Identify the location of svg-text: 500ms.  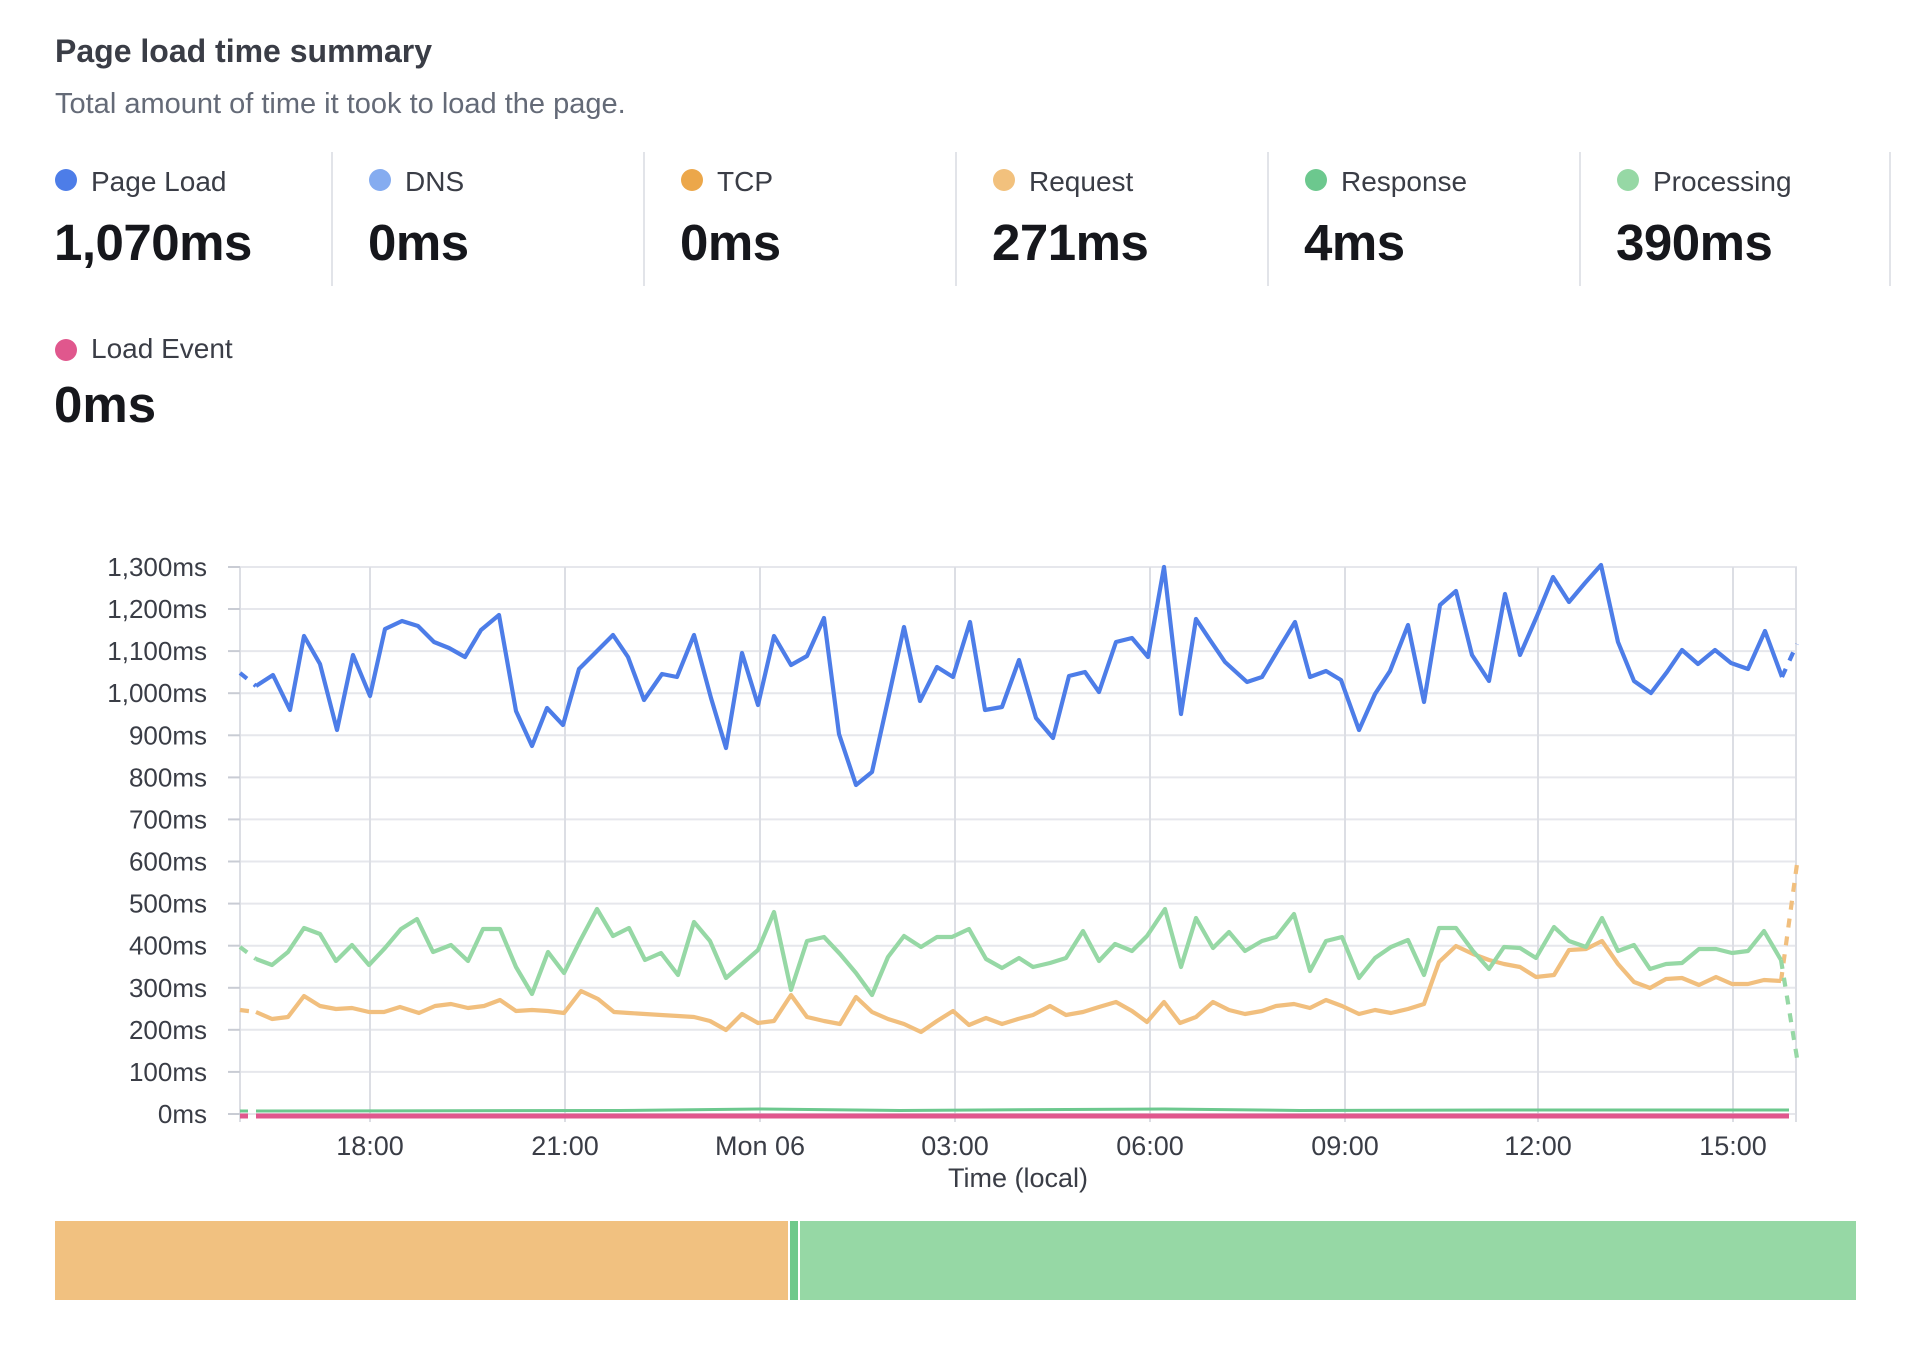
(168, 904).